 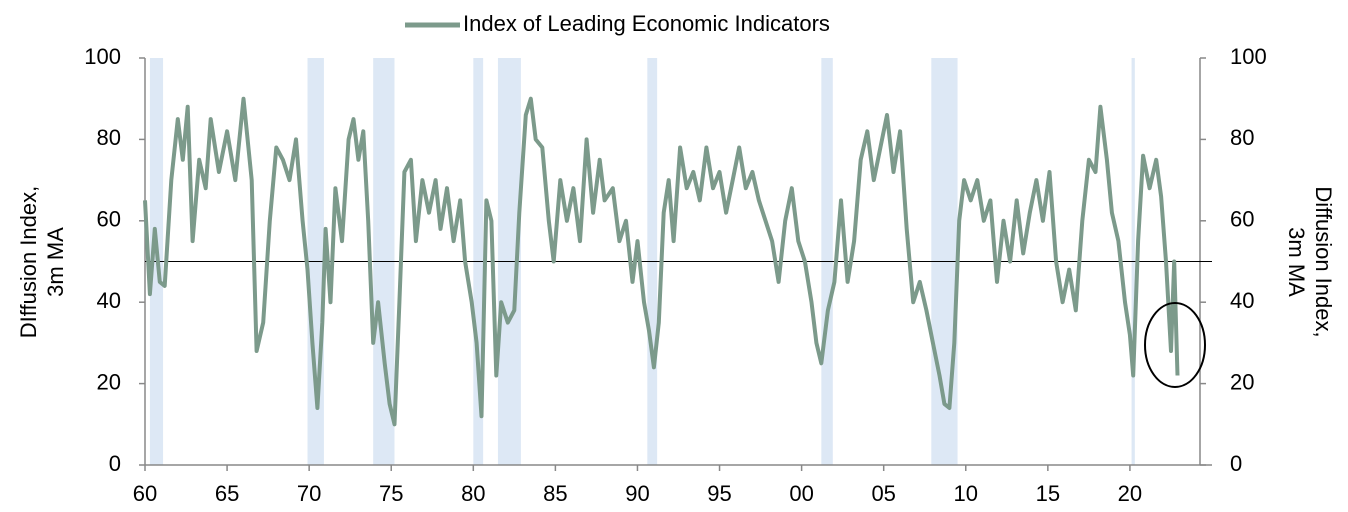 What do you see at coordinates (1130, 493) in the screenshot?
I see `x-tick-label: 20` at bounding box center [1130, 493].